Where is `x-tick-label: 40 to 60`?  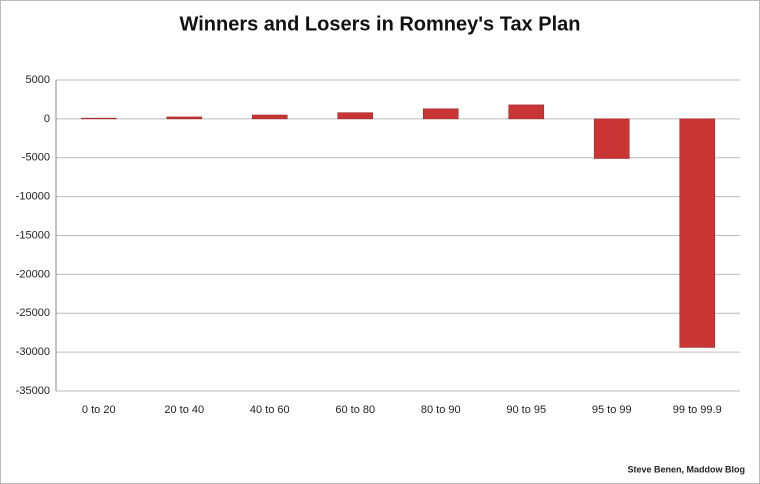 x-tick-label: 40 to 60 is located at coordinates (270, 410).